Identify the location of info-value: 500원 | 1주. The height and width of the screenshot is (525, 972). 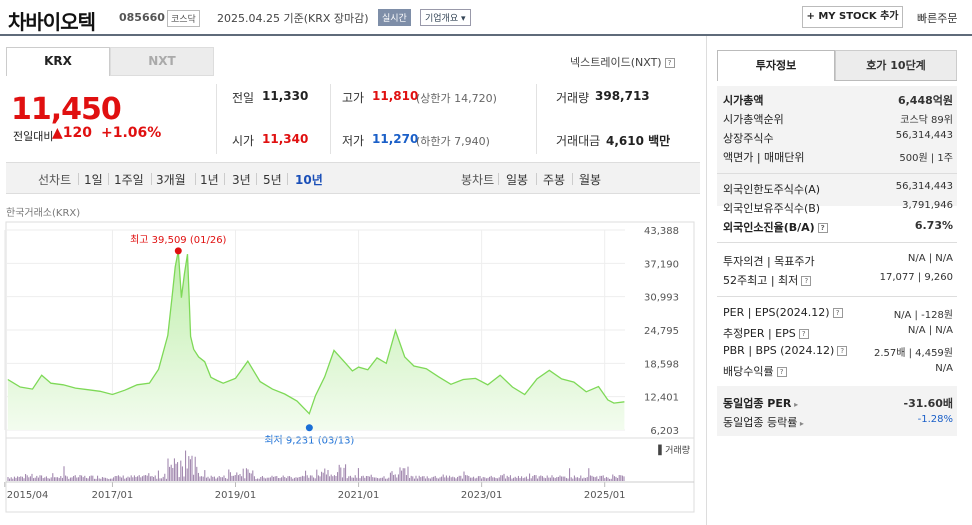
(926, 158).